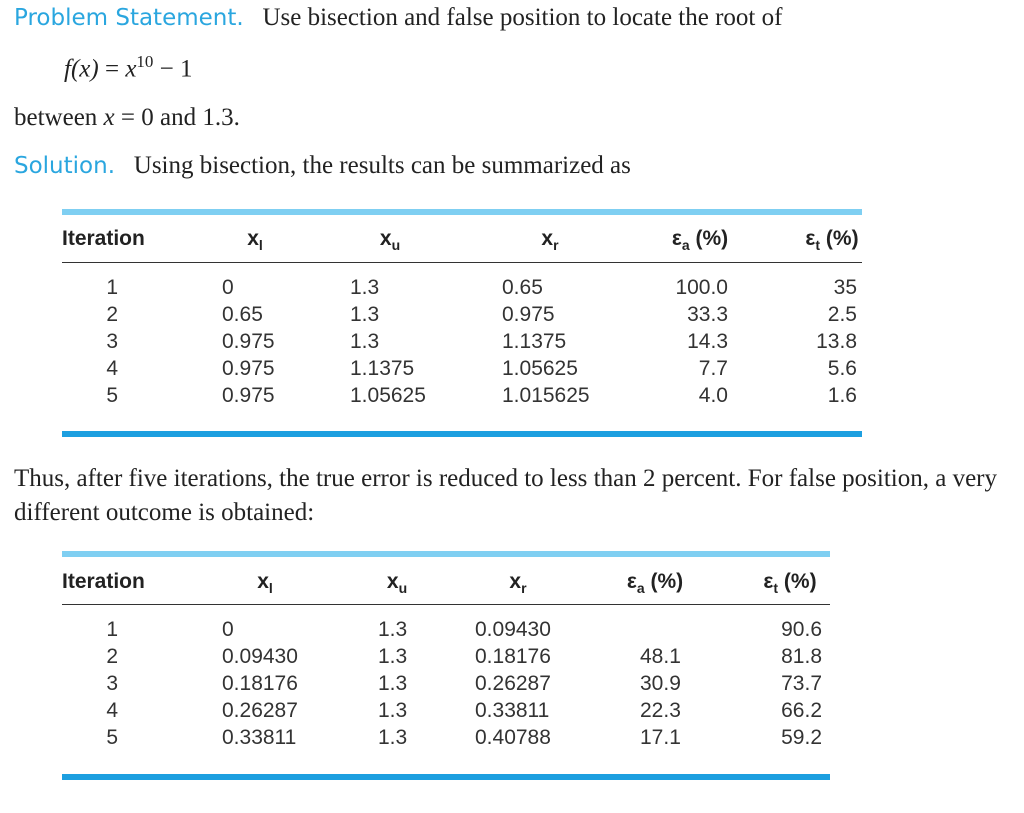 Image resolution: width=1024 pixels, height=813 pixels. I want to click on table-cell: 5.6, so click(842, 368).